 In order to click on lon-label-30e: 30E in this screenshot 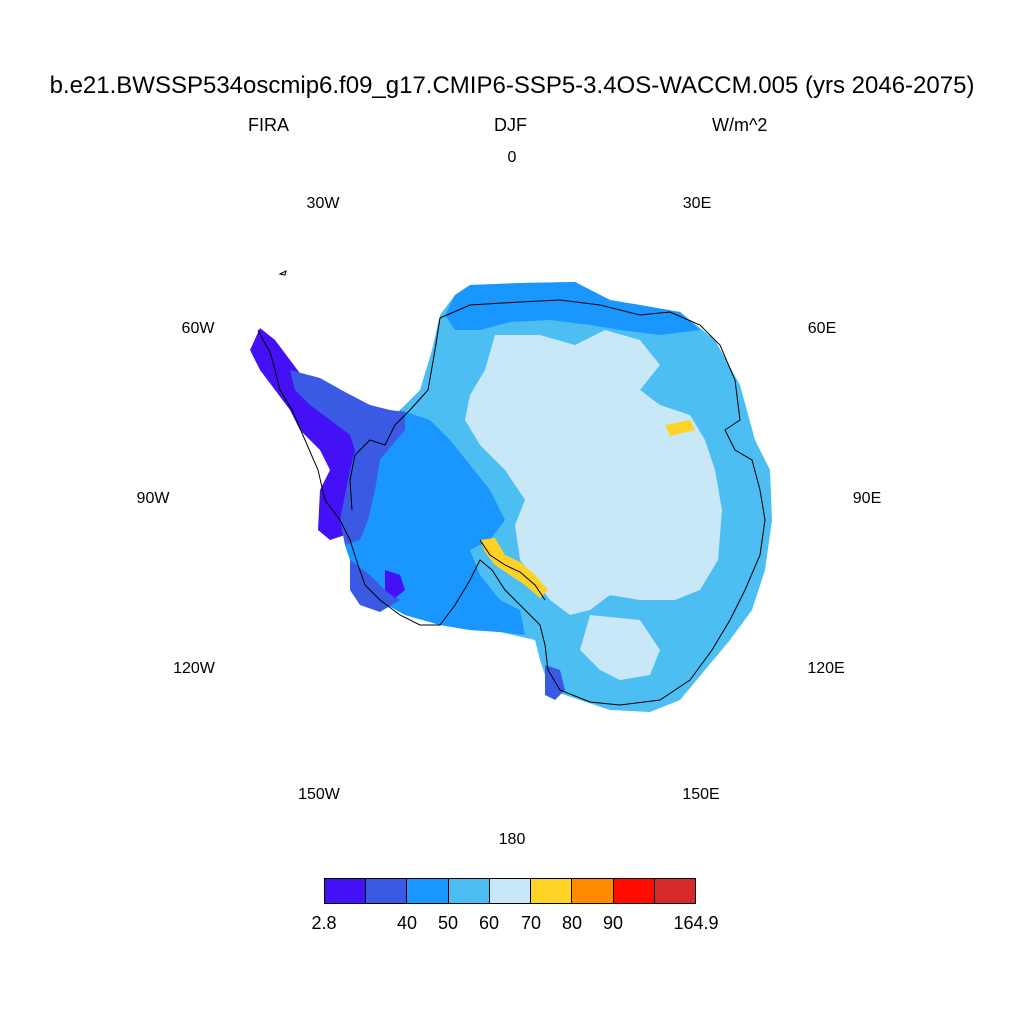, I will do `click(697, 203)`.